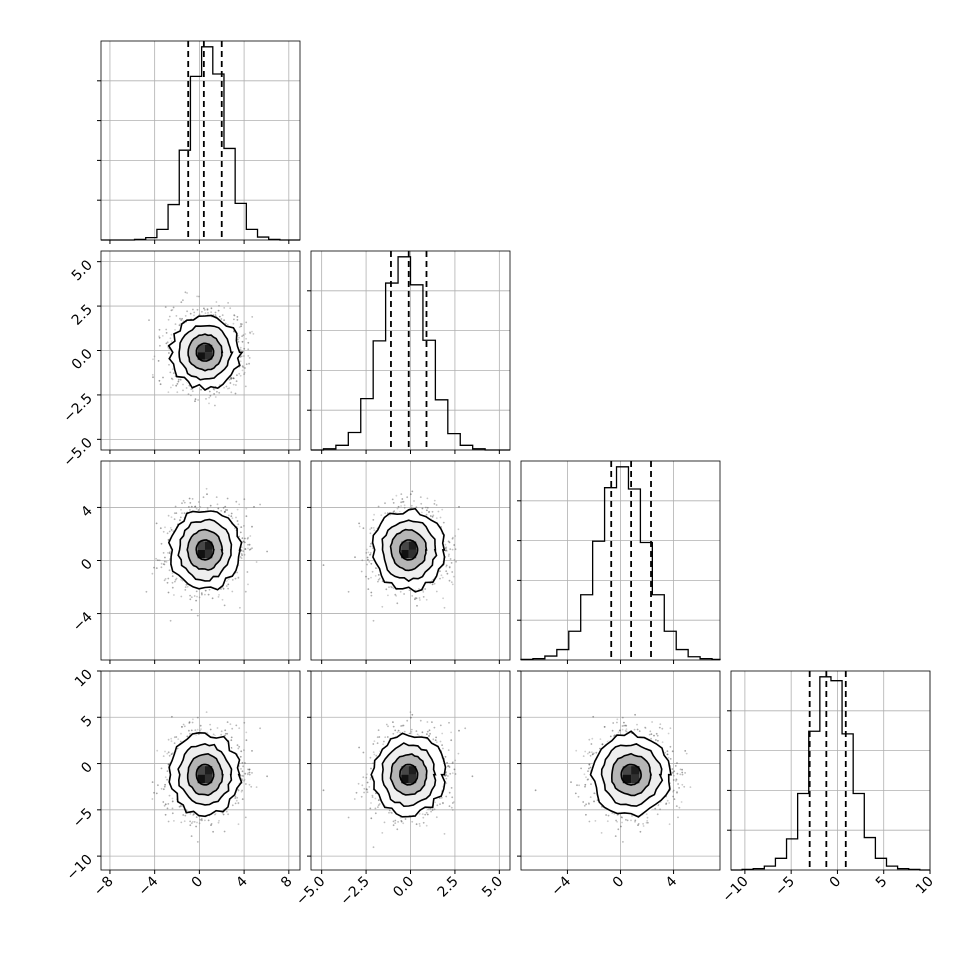  I want to click on x-tick-label: −5, so click(785, 887).